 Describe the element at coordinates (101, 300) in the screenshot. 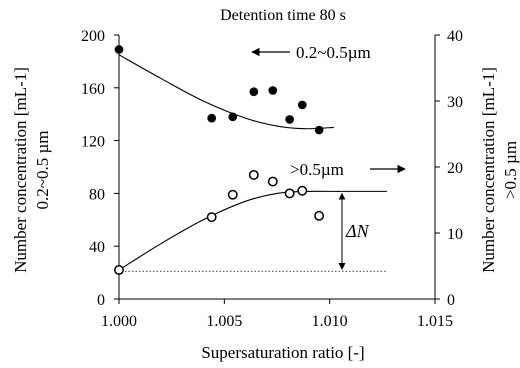

I see `left-tick-label: 0` at that location.